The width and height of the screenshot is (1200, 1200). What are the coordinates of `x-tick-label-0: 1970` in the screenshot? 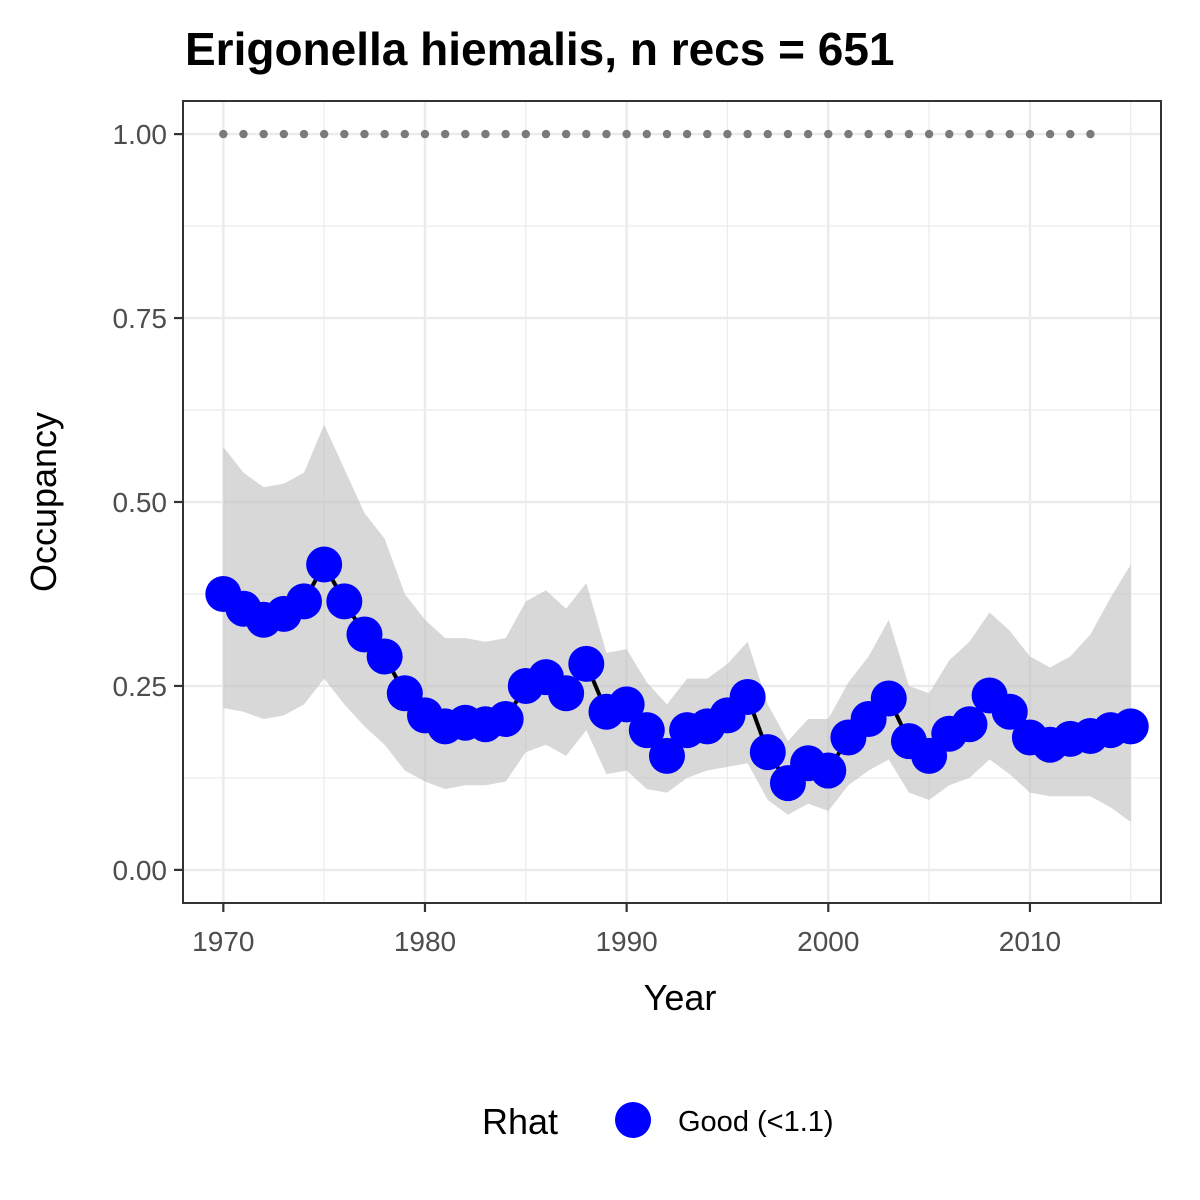 It's located at (223, 941).